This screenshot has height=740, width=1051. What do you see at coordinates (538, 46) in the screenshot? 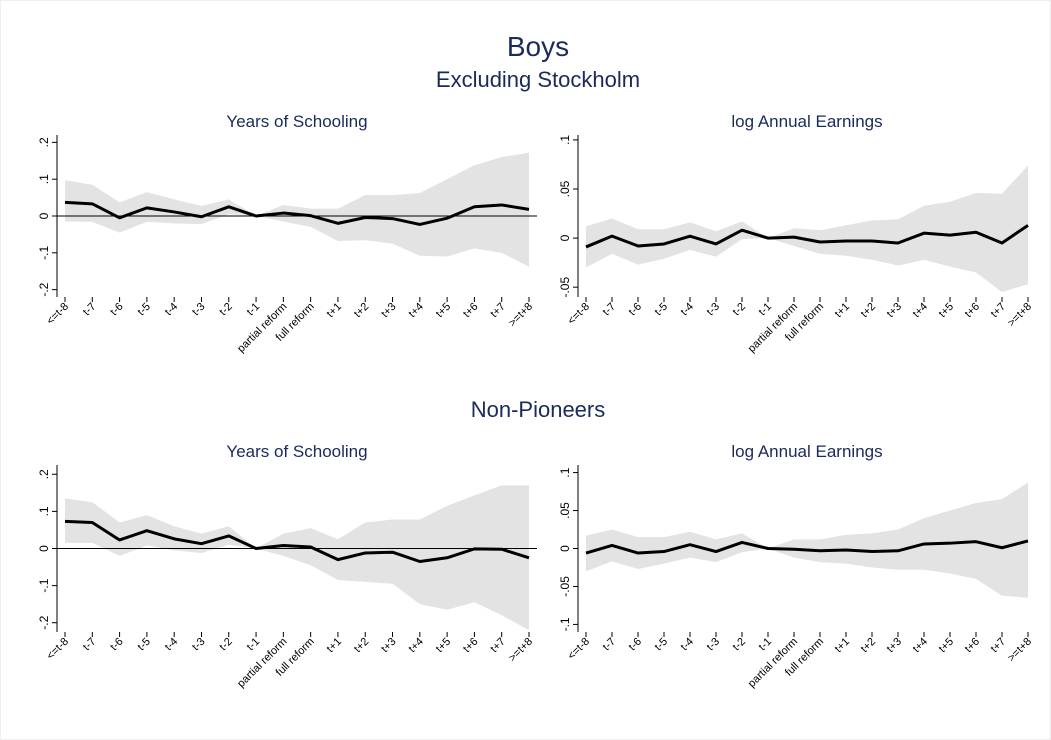
I see `figure-title: Boys` at bounding box center [538, 46].